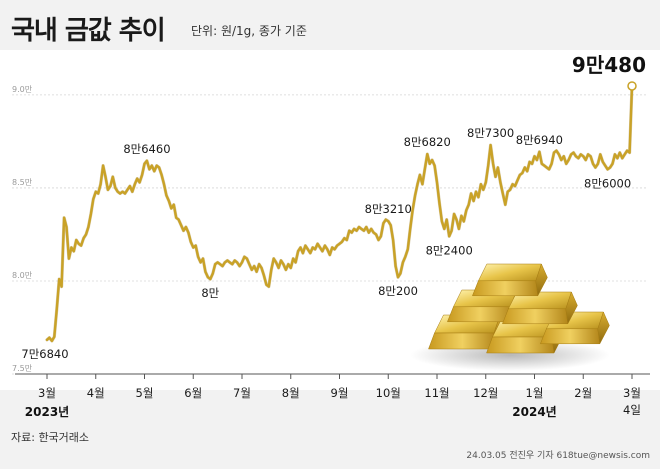  What do you see at coordinates (249, 31) in the screenshot?
I see `unit-label: 단위: 원/1g, 종가 기준` at bounding box center [249, 31].